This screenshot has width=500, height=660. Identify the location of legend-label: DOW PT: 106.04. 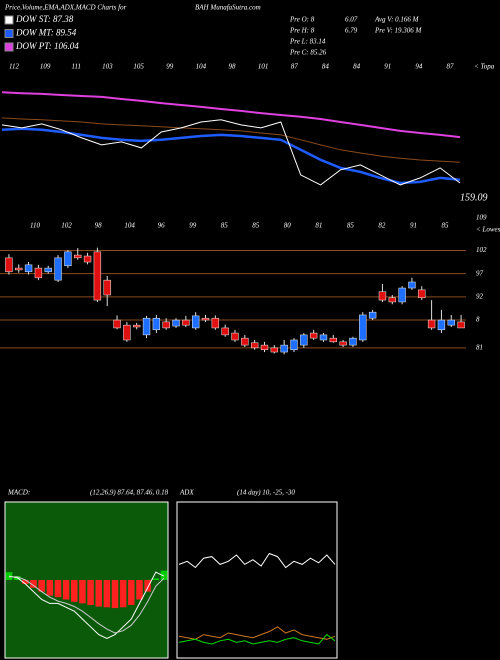
(47, 46).